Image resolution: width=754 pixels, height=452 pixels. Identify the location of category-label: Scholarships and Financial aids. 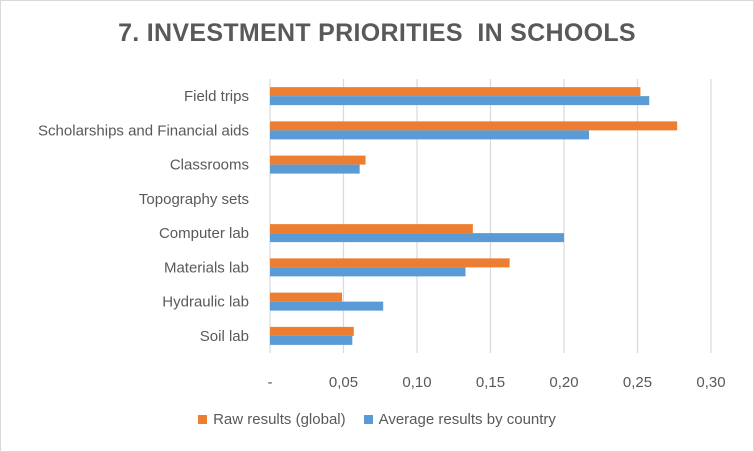
(143, 130).